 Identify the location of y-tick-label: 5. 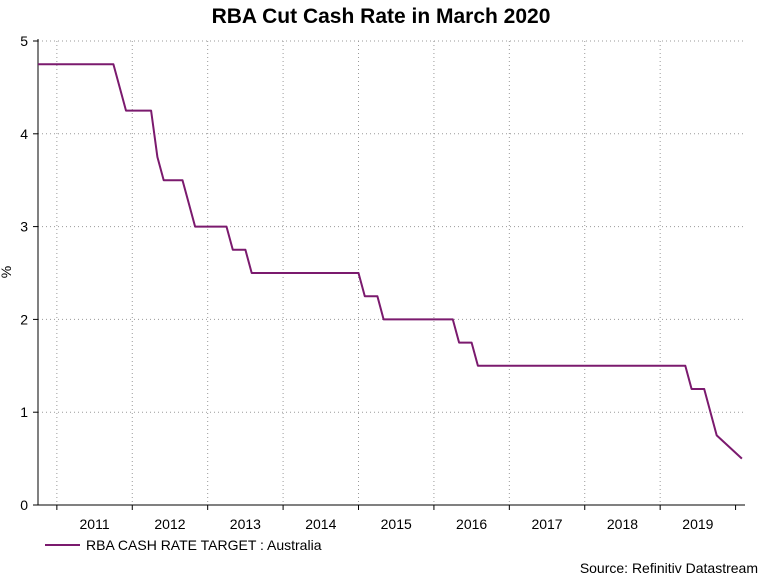
(24, 41).